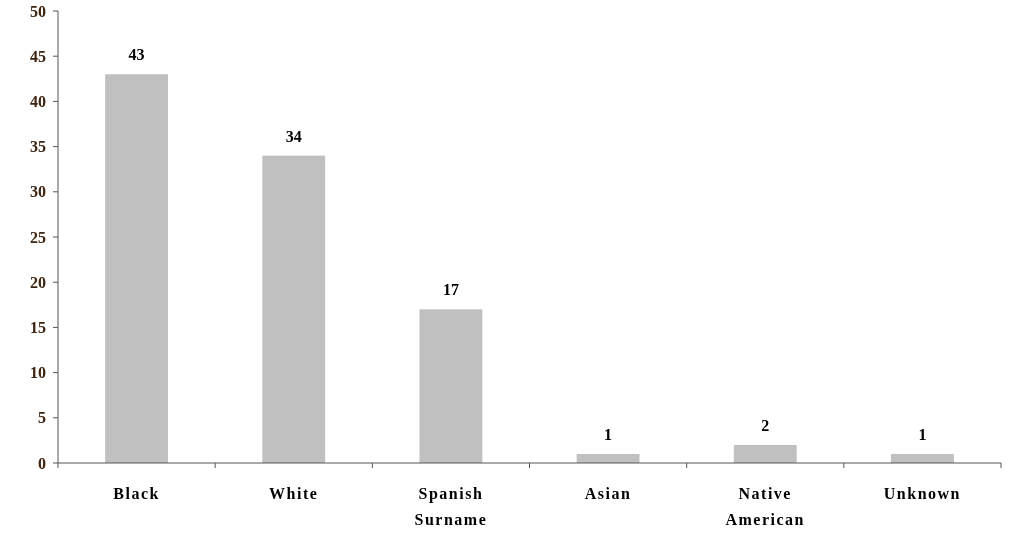  I want to click on x-tick-label: White, so click(294, 493).